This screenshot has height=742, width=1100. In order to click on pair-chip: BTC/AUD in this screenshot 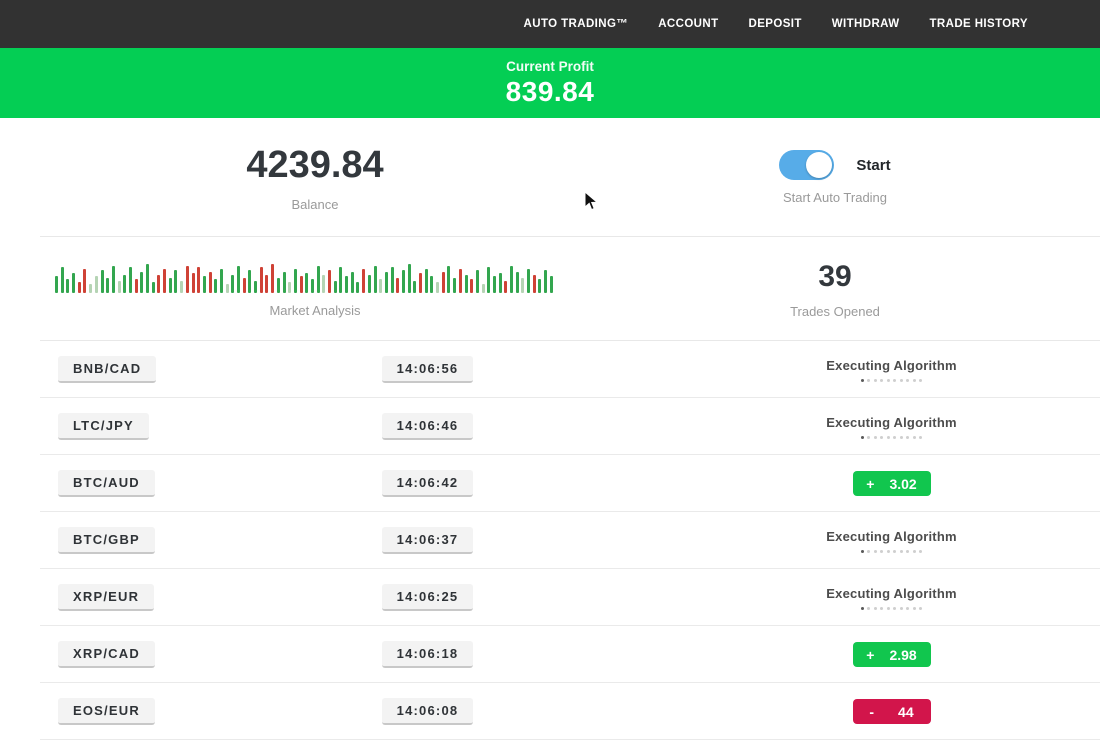, I will do `click(106, 483)`.